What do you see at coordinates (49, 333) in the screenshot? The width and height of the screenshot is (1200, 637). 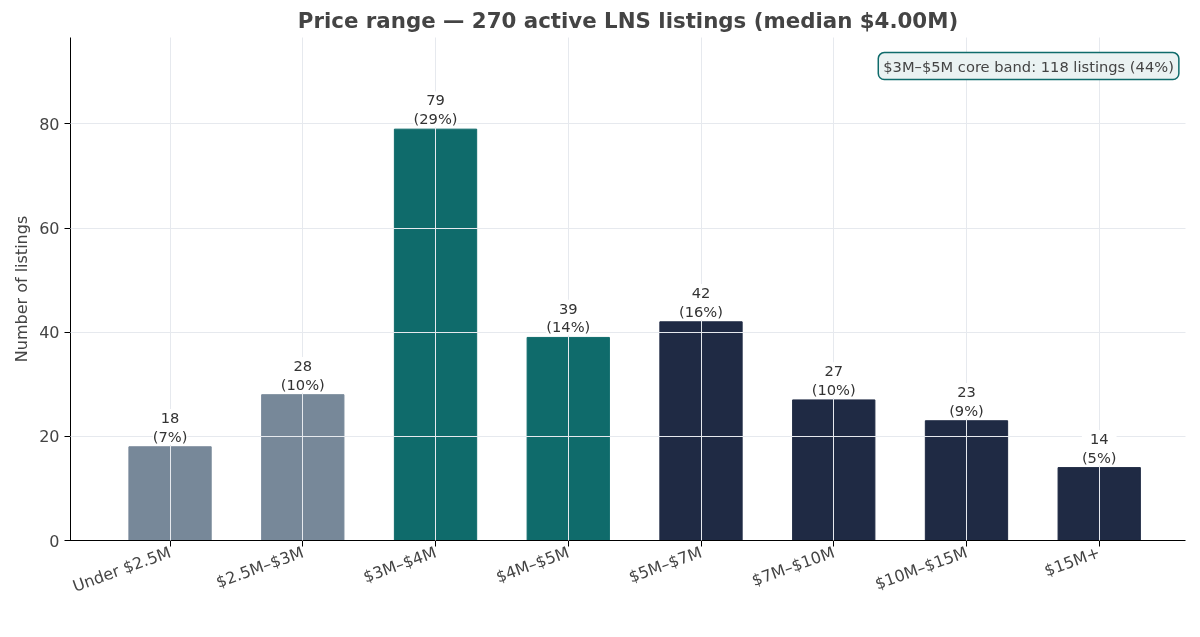 I see `y-tick-label: 40` at bounding box center [49, 333].